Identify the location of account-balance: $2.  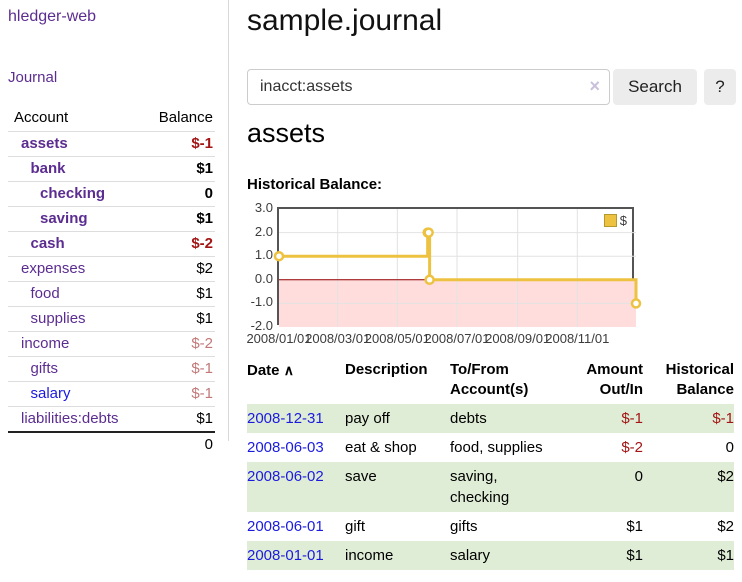
(181, 268).